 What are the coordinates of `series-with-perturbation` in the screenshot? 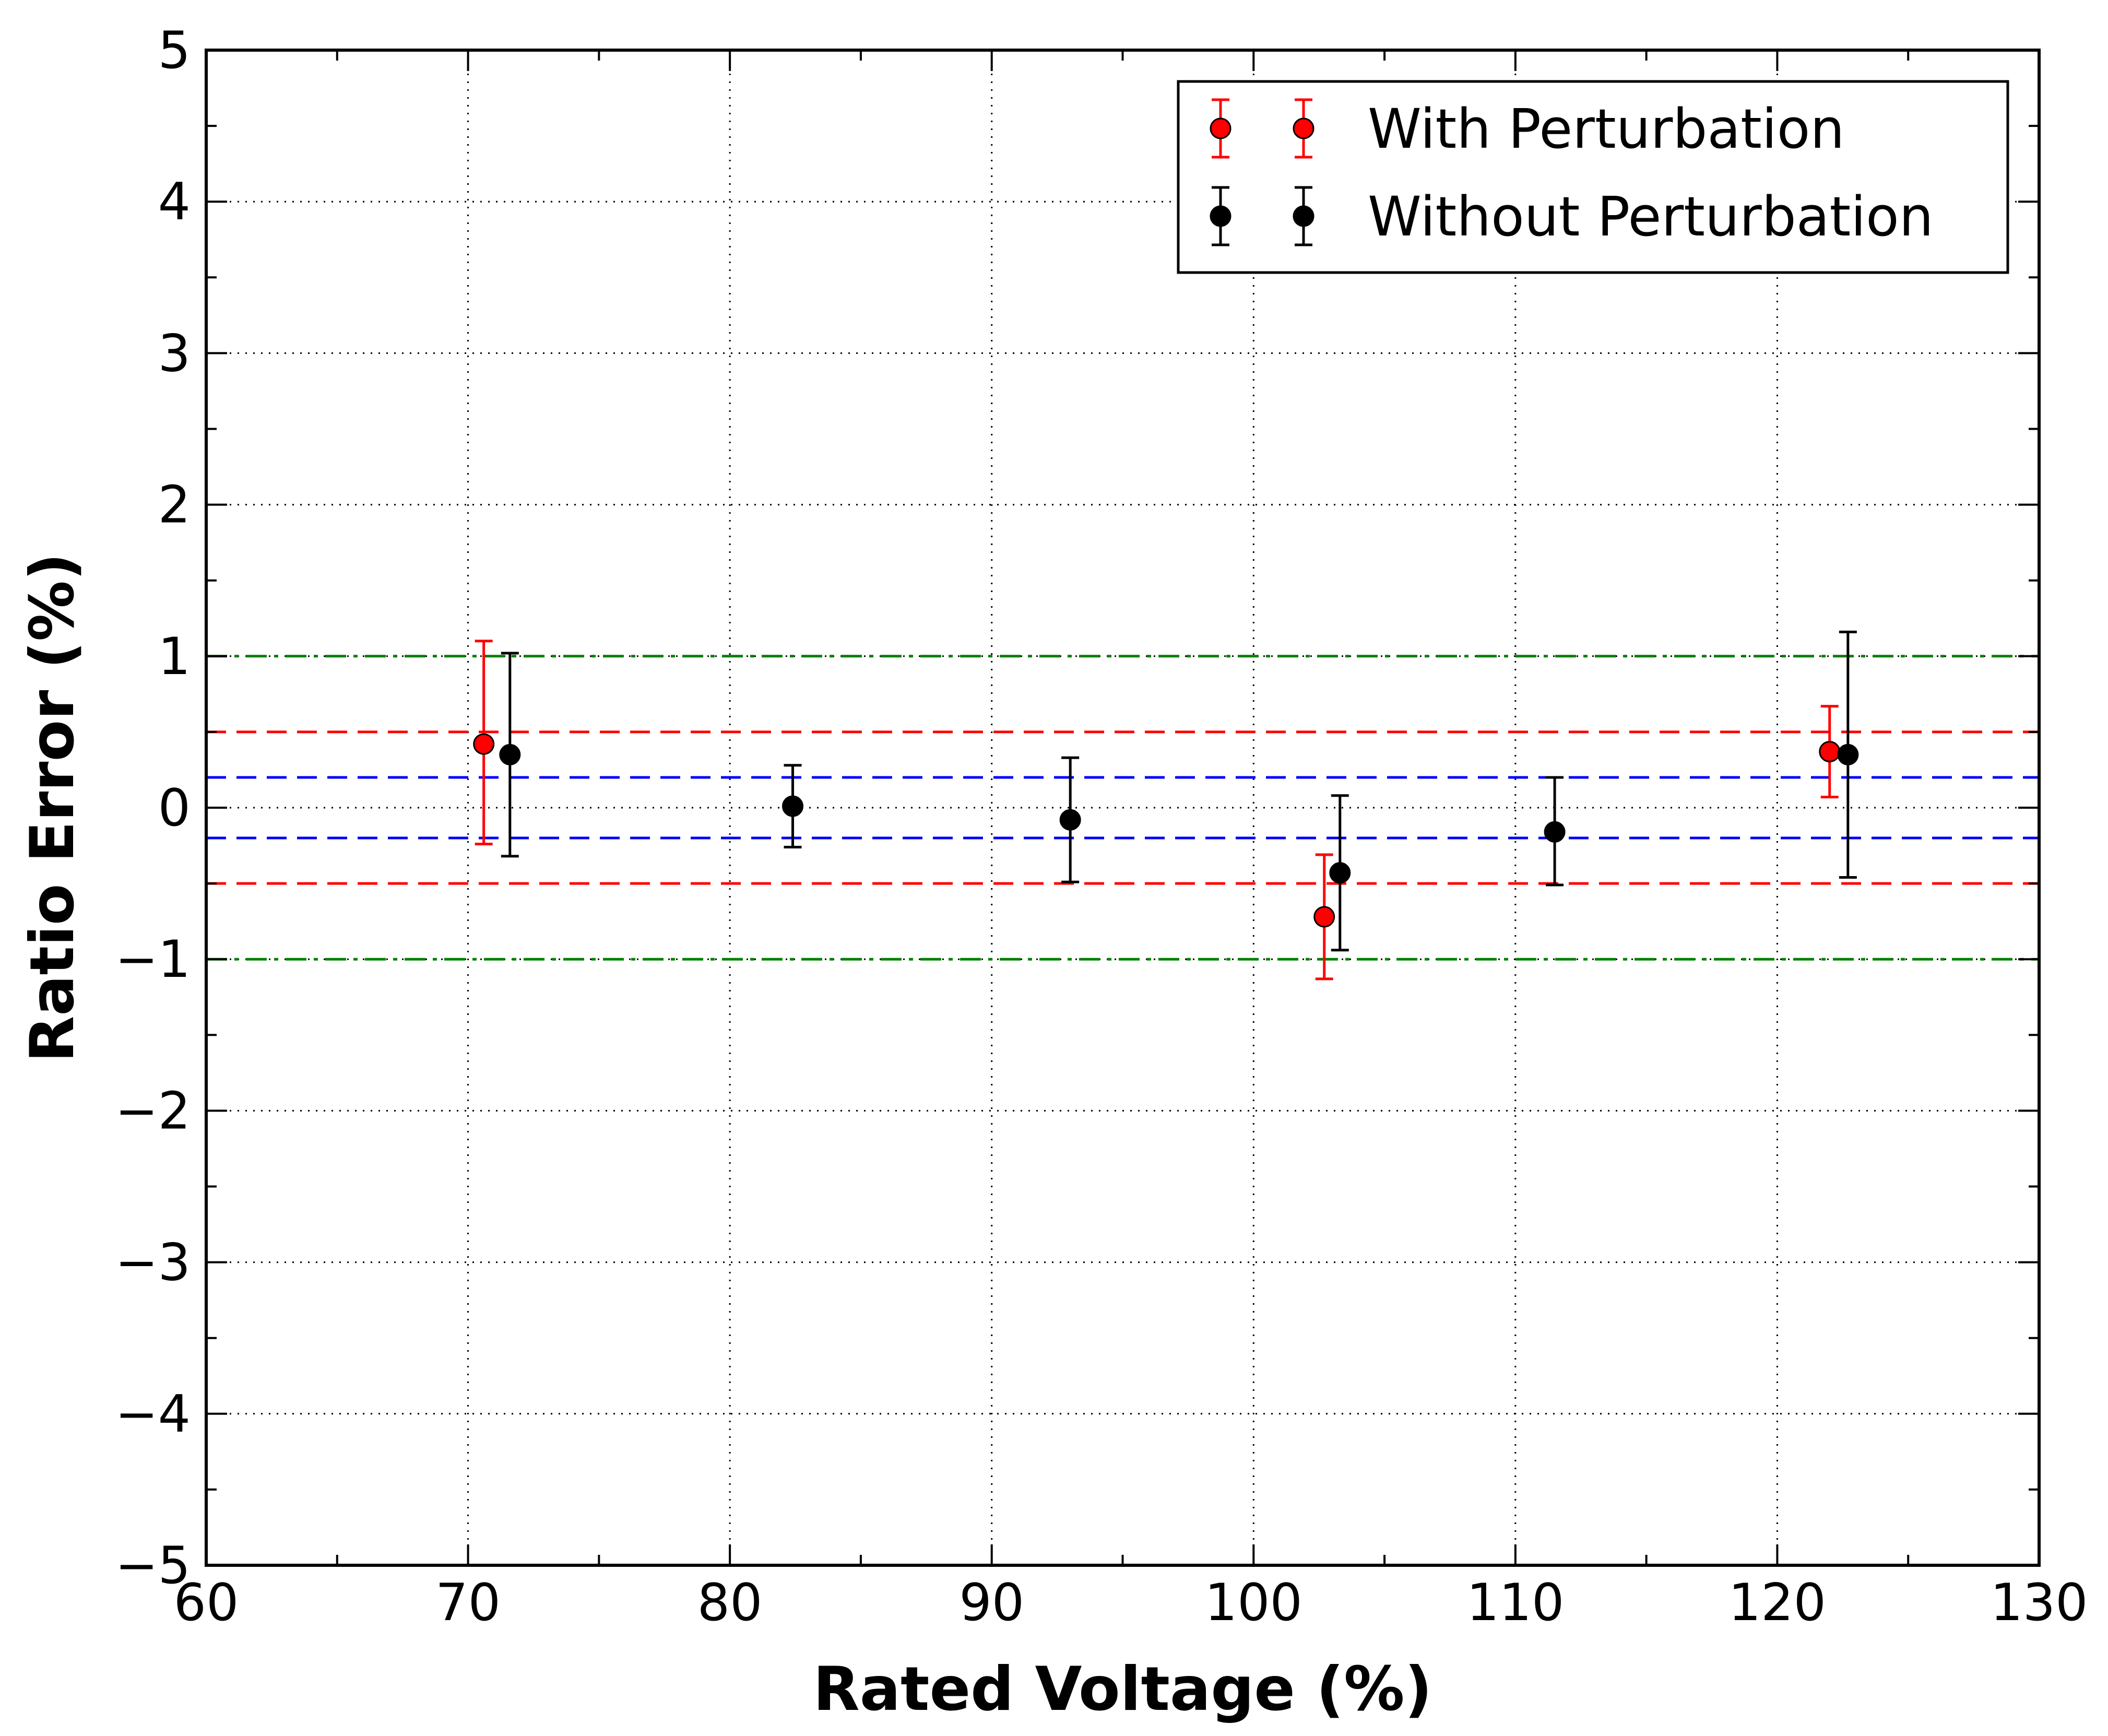 It's located at (1157, 810).